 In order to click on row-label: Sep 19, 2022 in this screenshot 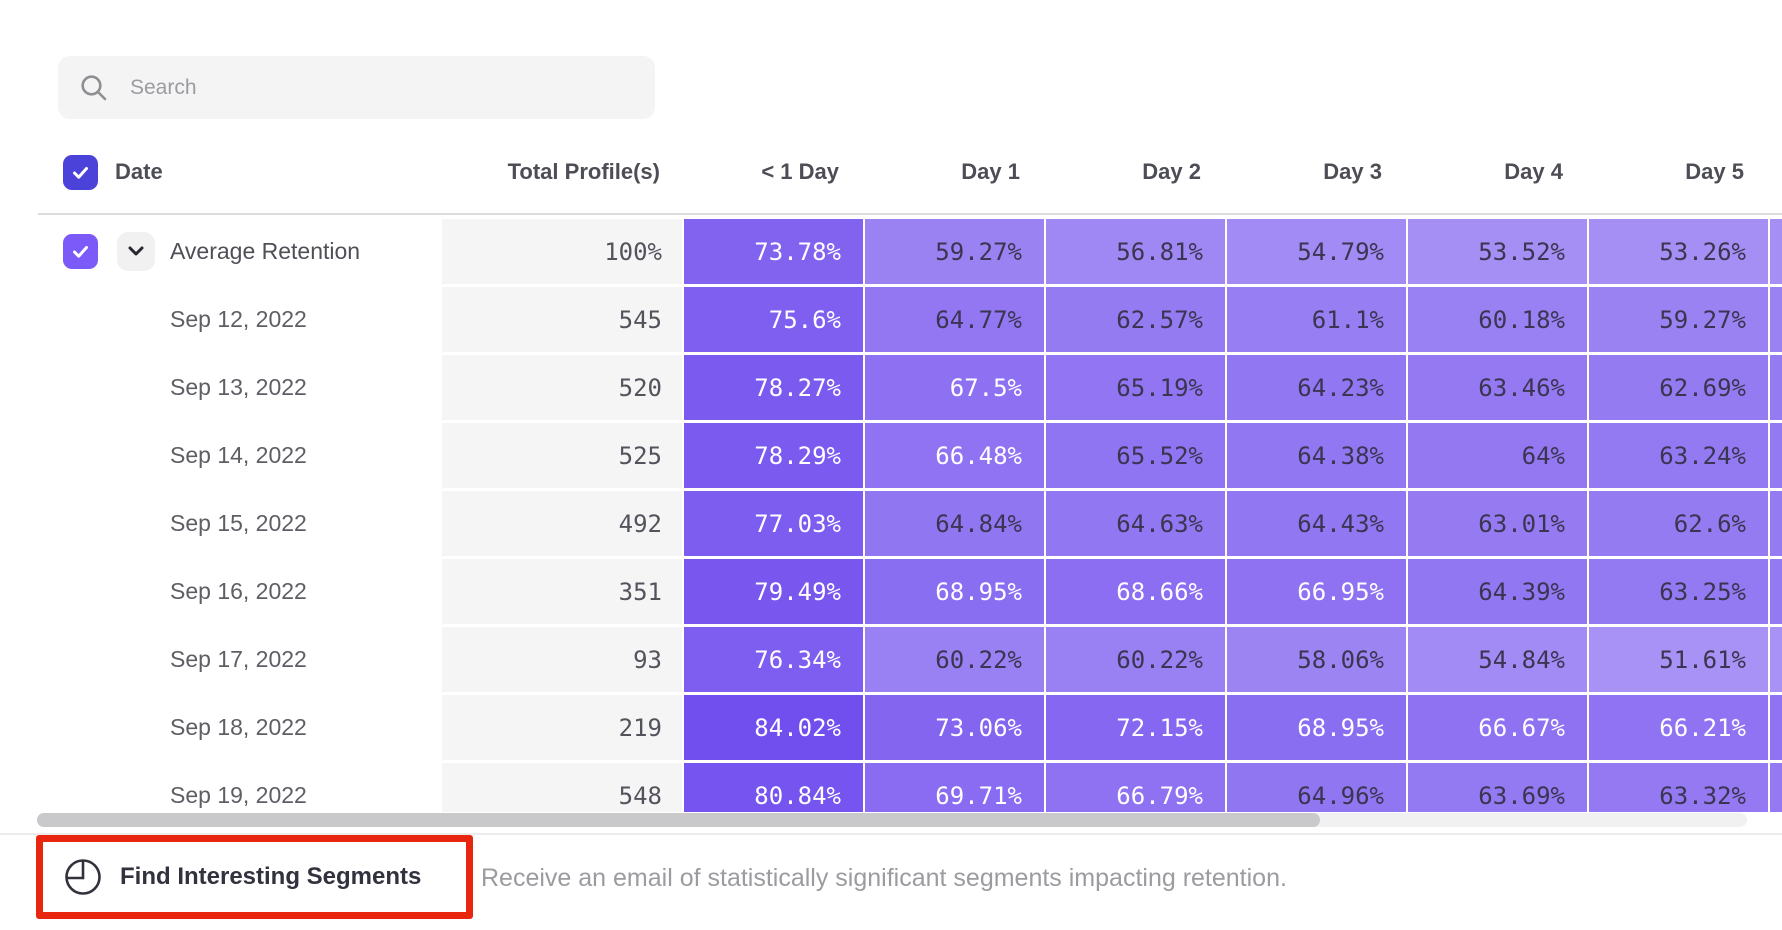, I will do `click(238, 795)`.